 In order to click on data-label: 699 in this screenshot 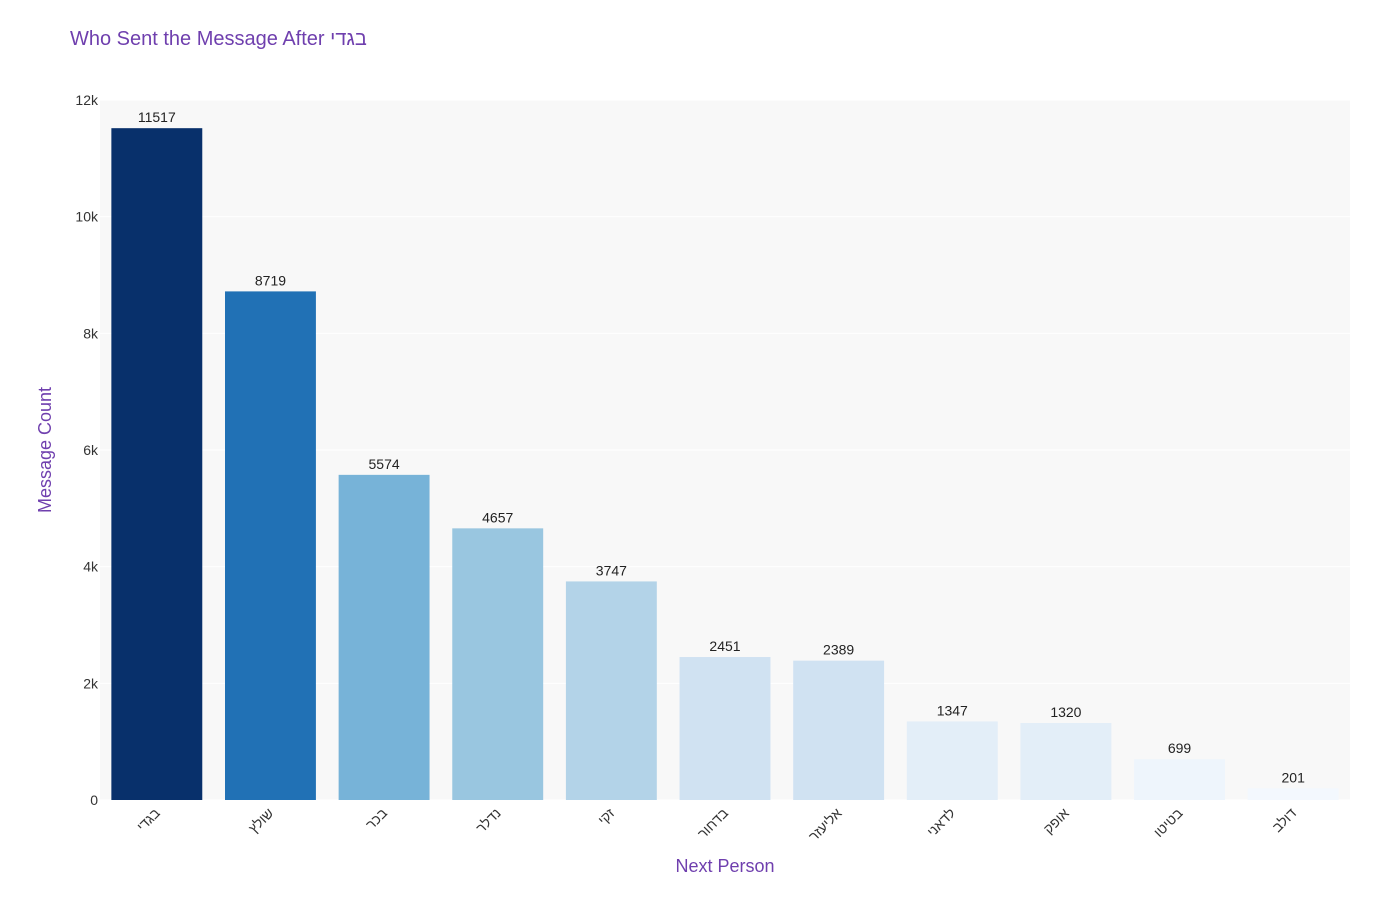, I will do `click(1180, 748)`.